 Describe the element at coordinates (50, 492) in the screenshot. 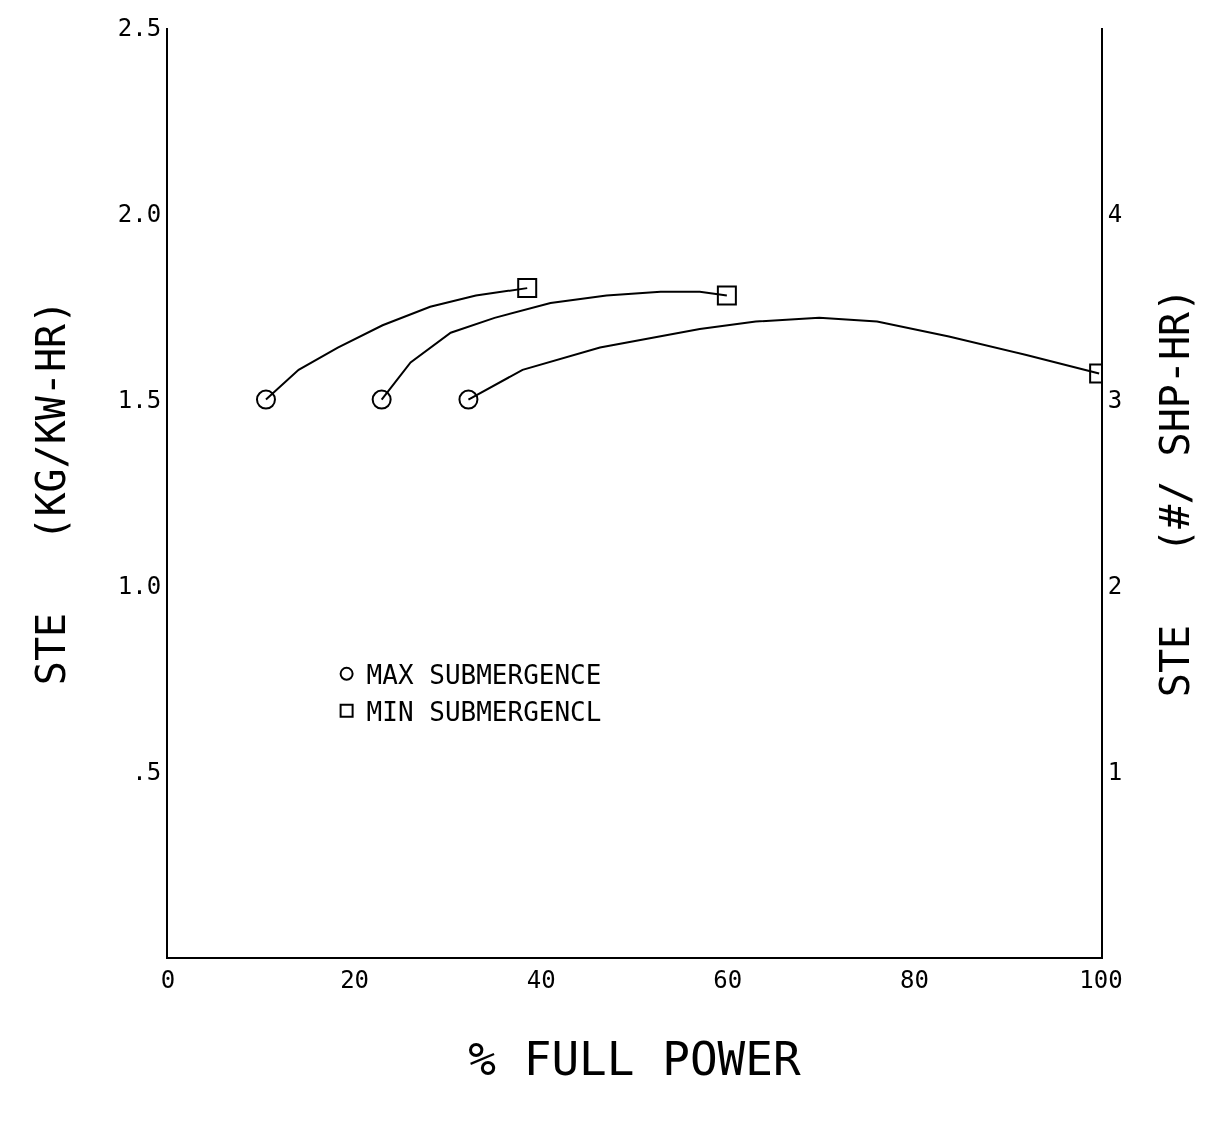

I see `y-axis-title: STE (KG/KW-HR)` at that location.